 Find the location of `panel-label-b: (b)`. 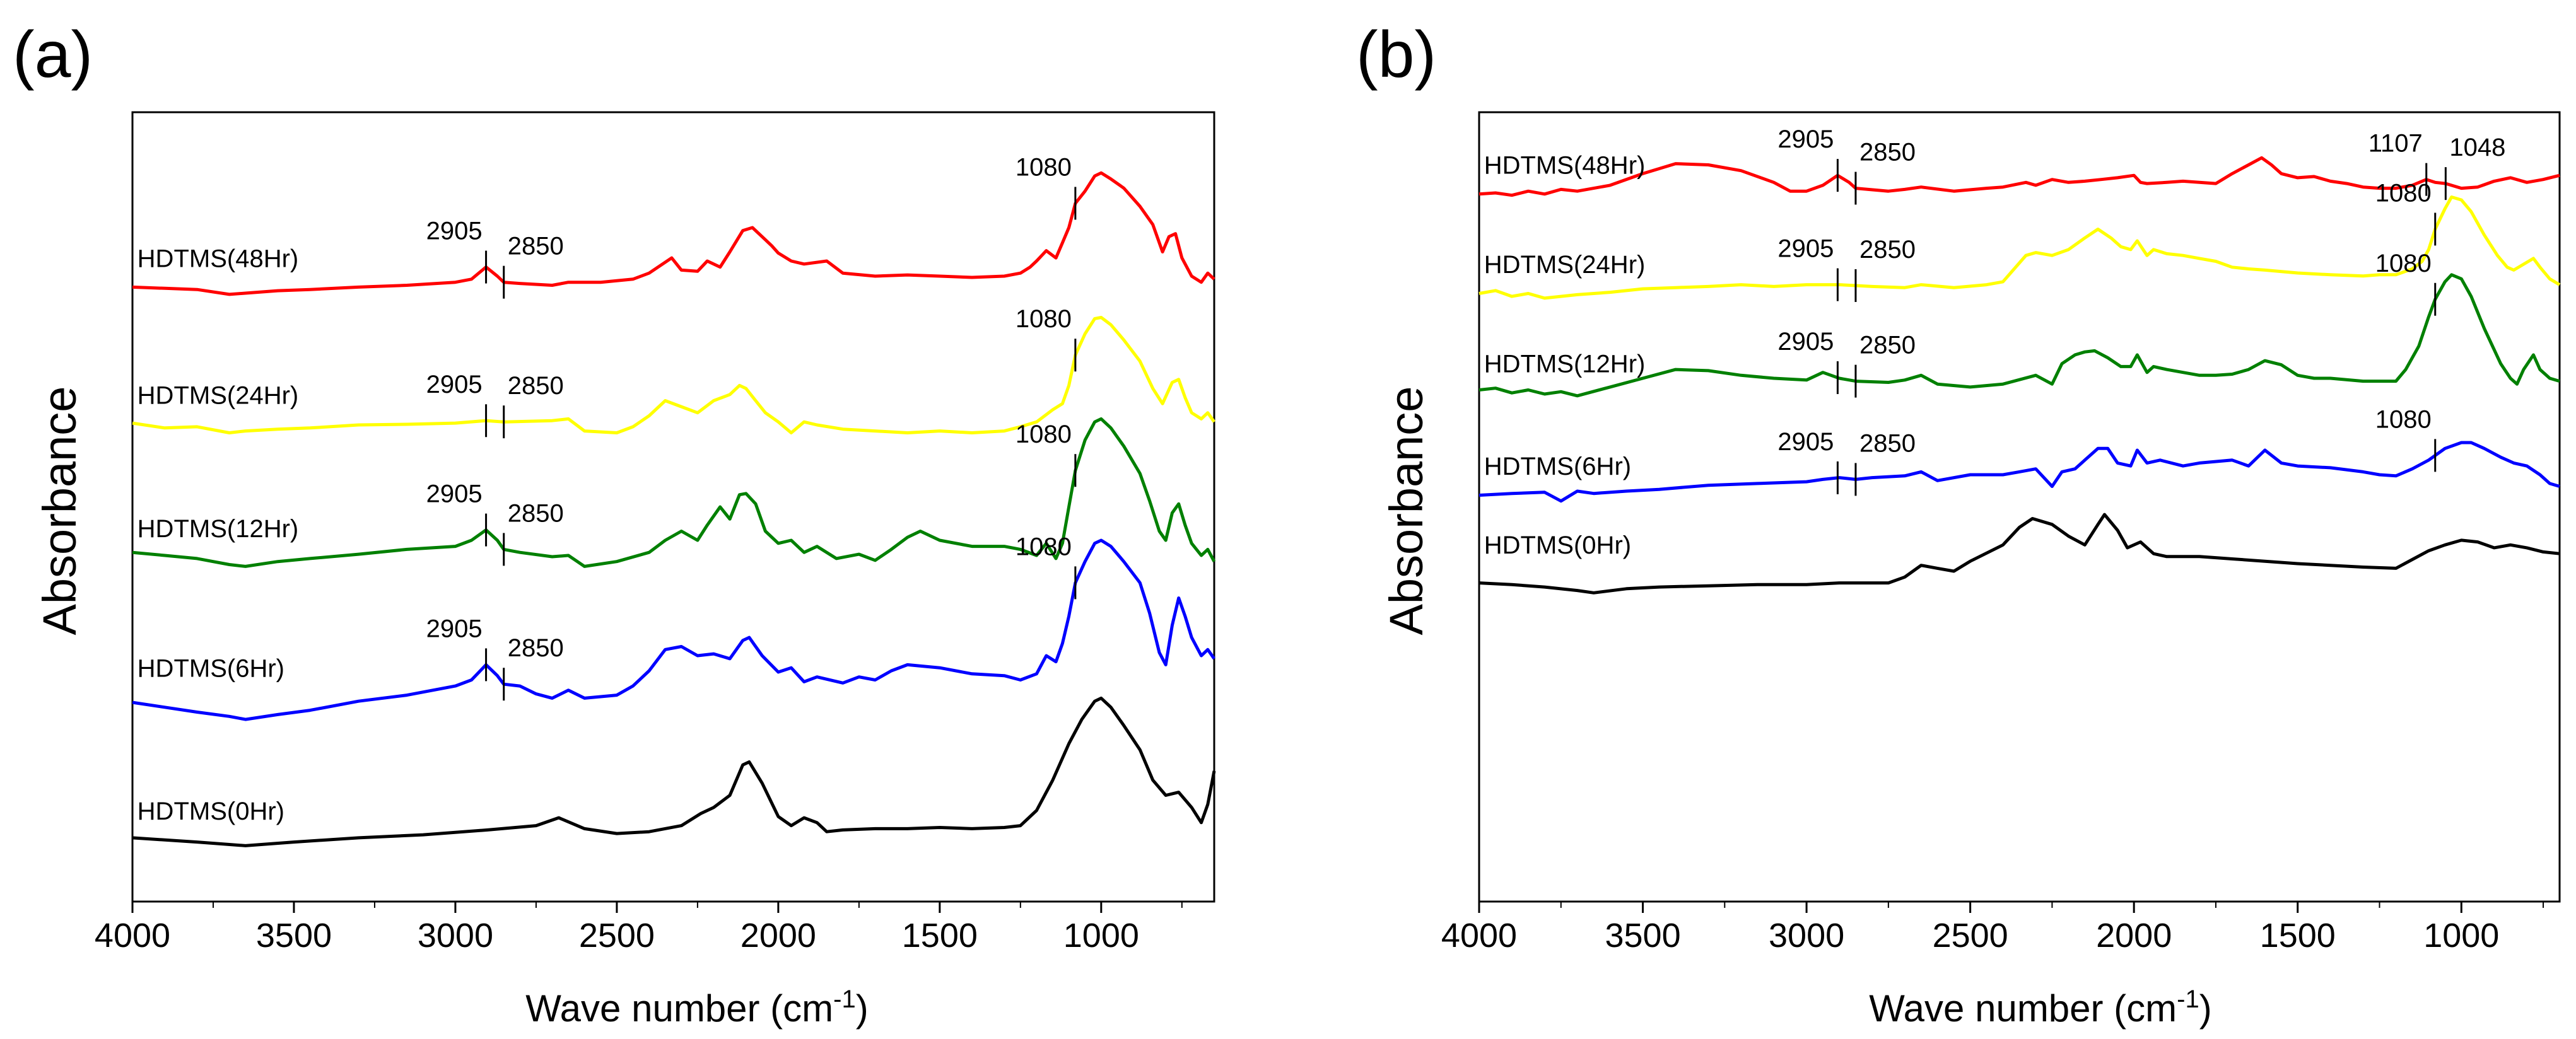

panel-label-b: (b) is located at coordinates (1396, 54).